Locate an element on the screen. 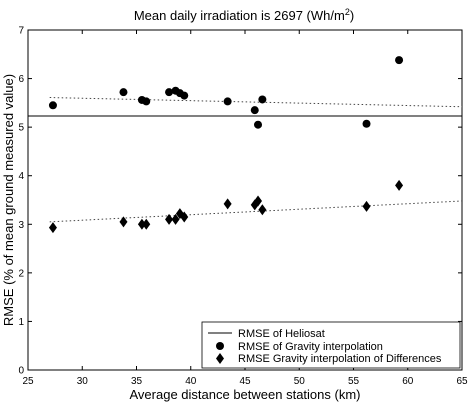 The height and width of the screenshot is (404, 474). x-tick-label: 60 is located at coordinates (408, 381).